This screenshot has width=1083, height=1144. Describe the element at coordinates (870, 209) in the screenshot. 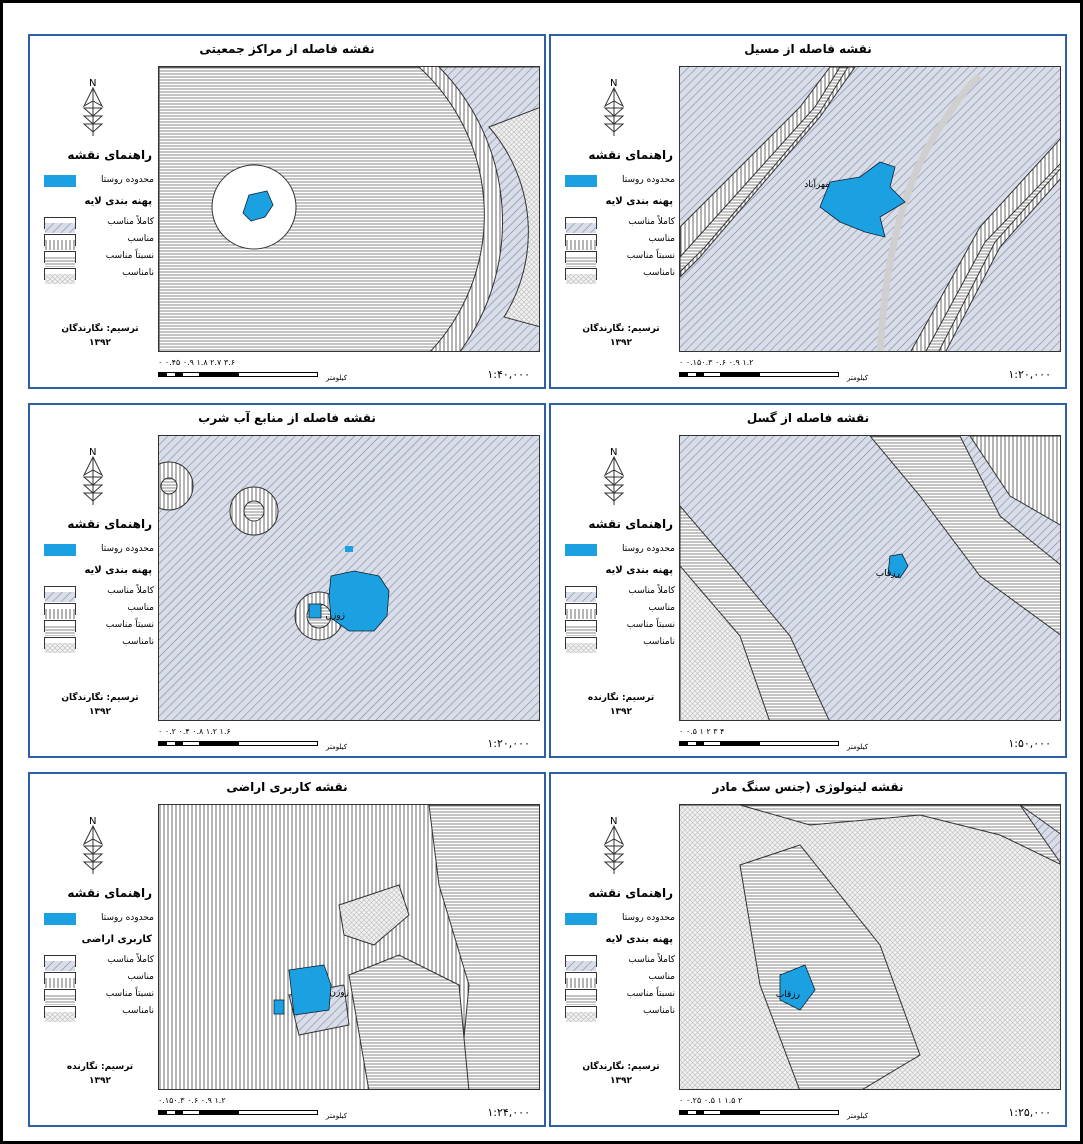

I see `map-frame: مهرآباد` at that location.